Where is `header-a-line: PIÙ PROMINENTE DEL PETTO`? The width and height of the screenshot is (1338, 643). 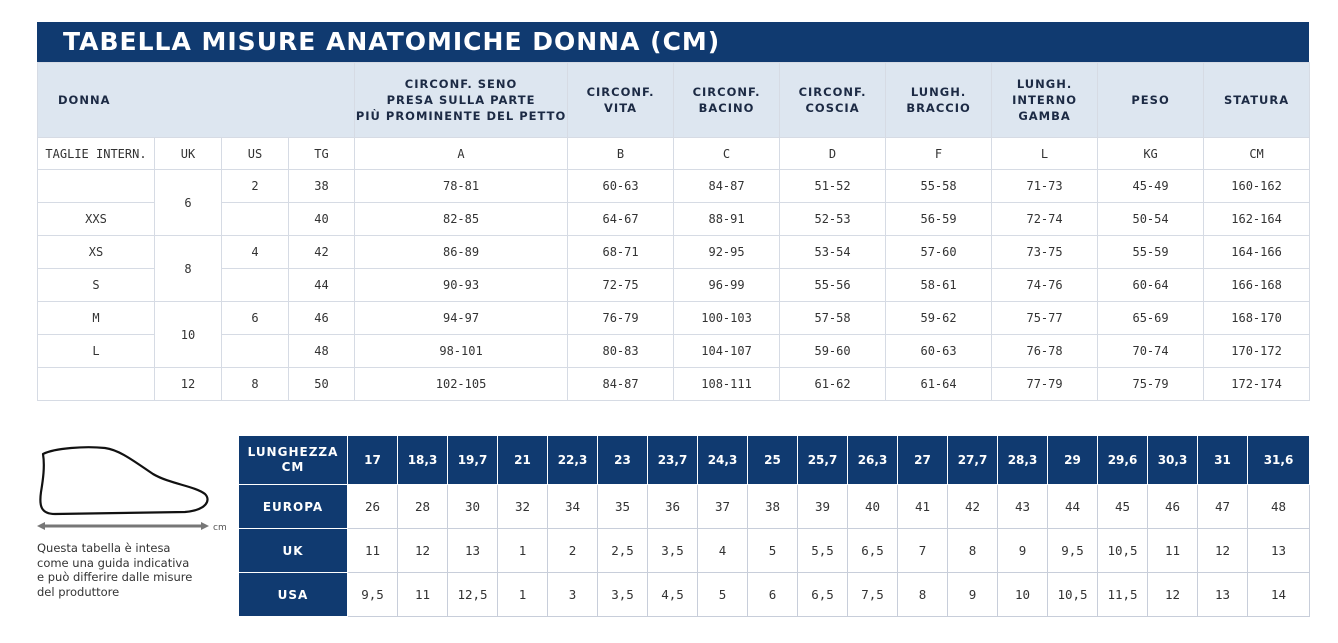 header-a-line: PIÙ PROMINENTE DEL PETTO is located at coordinates (461, 116).